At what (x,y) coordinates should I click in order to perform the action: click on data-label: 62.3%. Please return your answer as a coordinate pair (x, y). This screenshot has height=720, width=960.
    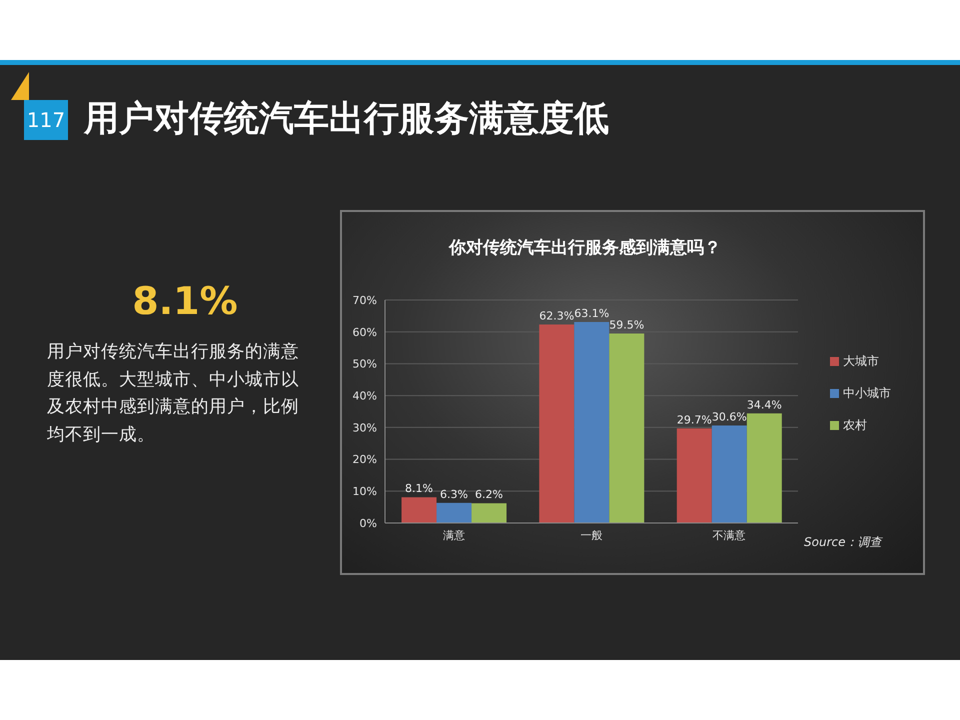
    Looking at the image, I should click on (556, 316).